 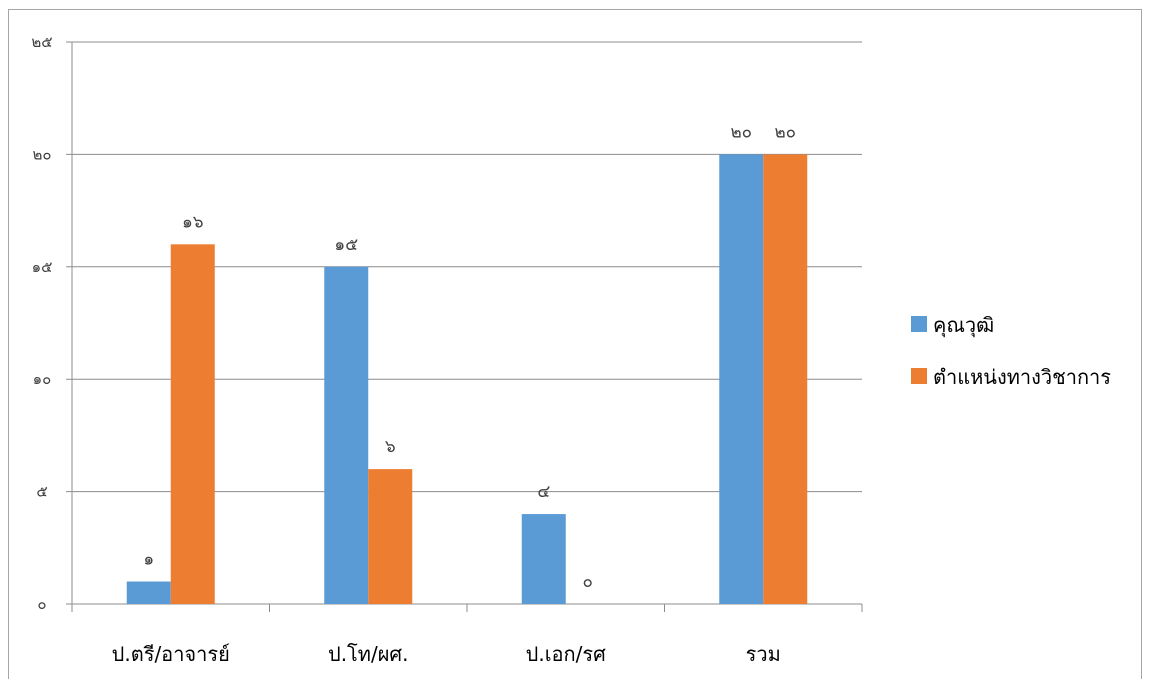 What do you see at coordinates (963, 325) in the screenshot?
I see `legend-label: คุณวุฒิ` at bounding box center [963, 325].